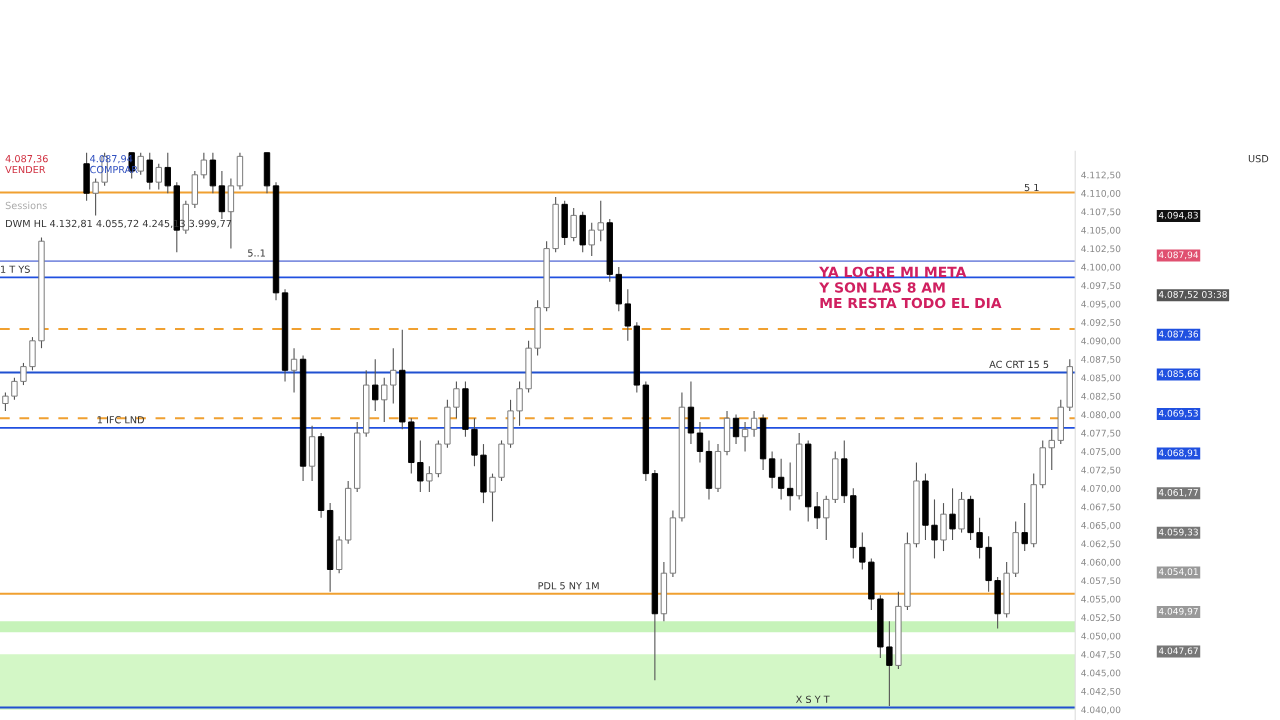  What do you see at coordinates (910, 287) in the screenshot?
I see `annotation: YA LOGRE MI META Y SON LAS 8 AM ME RESTA TODO EL DIA` at bounding box center [910, 287].